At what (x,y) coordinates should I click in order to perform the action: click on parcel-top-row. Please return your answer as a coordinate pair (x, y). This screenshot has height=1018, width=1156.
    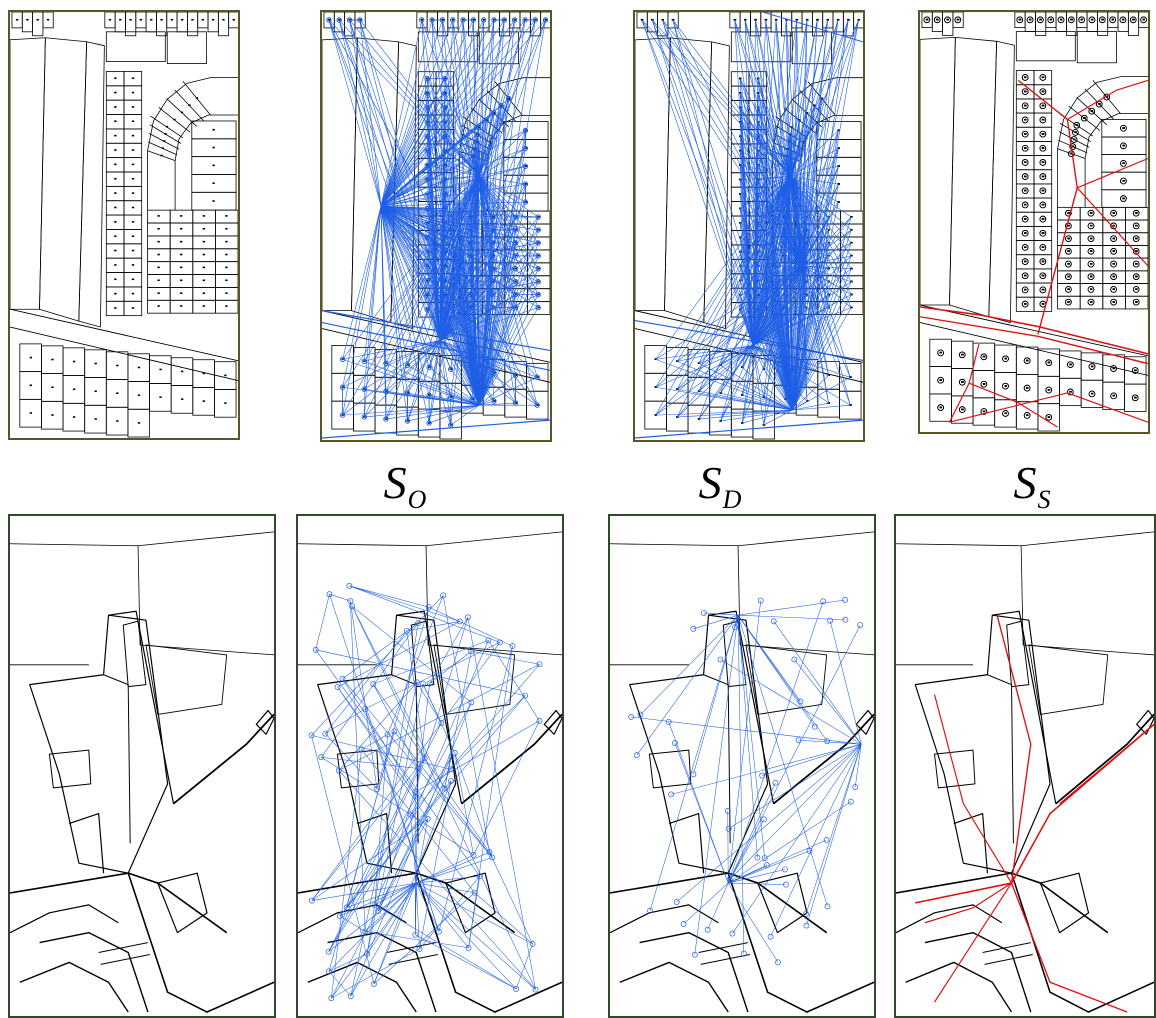
    Looking at the image, I should click on (545, 20).